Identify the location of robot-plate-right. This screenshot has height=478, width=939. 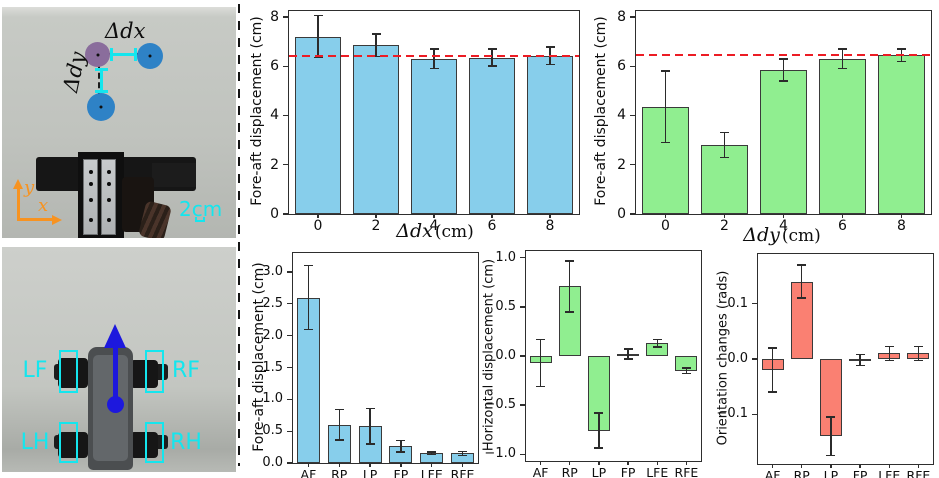
(108, 197).